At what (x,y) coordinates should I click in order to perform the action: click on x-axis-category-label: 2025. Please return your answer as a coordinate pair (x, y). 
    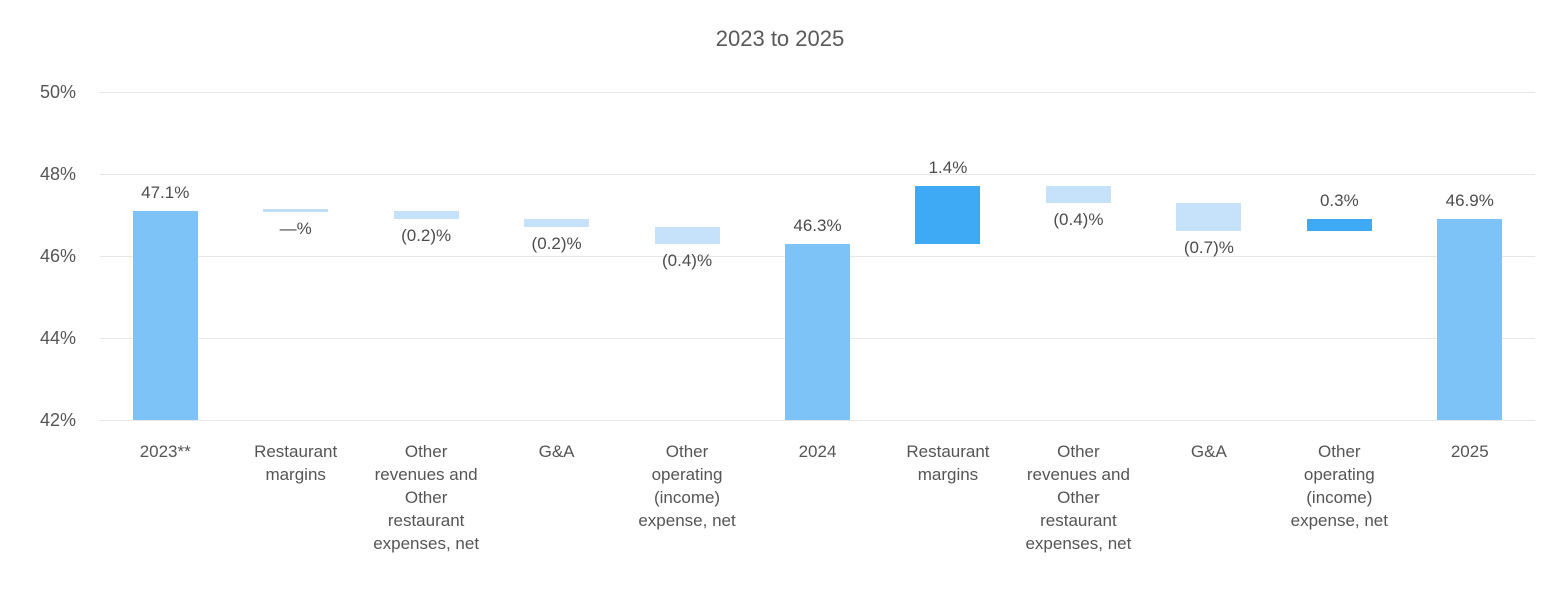
    Looking at the image, I should click on (1469, 451).